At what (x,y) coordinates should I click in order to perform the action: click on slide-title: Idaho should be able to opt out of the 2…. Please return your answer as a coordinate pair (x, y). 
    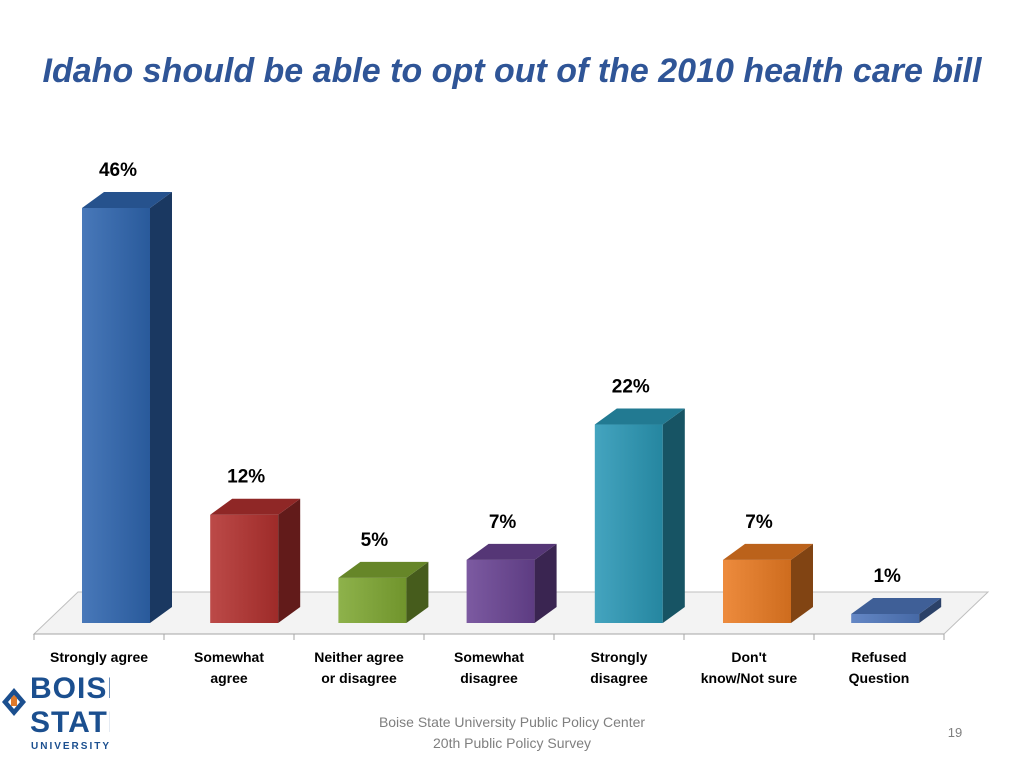
    Looking at the image, I should click on (512, 71).